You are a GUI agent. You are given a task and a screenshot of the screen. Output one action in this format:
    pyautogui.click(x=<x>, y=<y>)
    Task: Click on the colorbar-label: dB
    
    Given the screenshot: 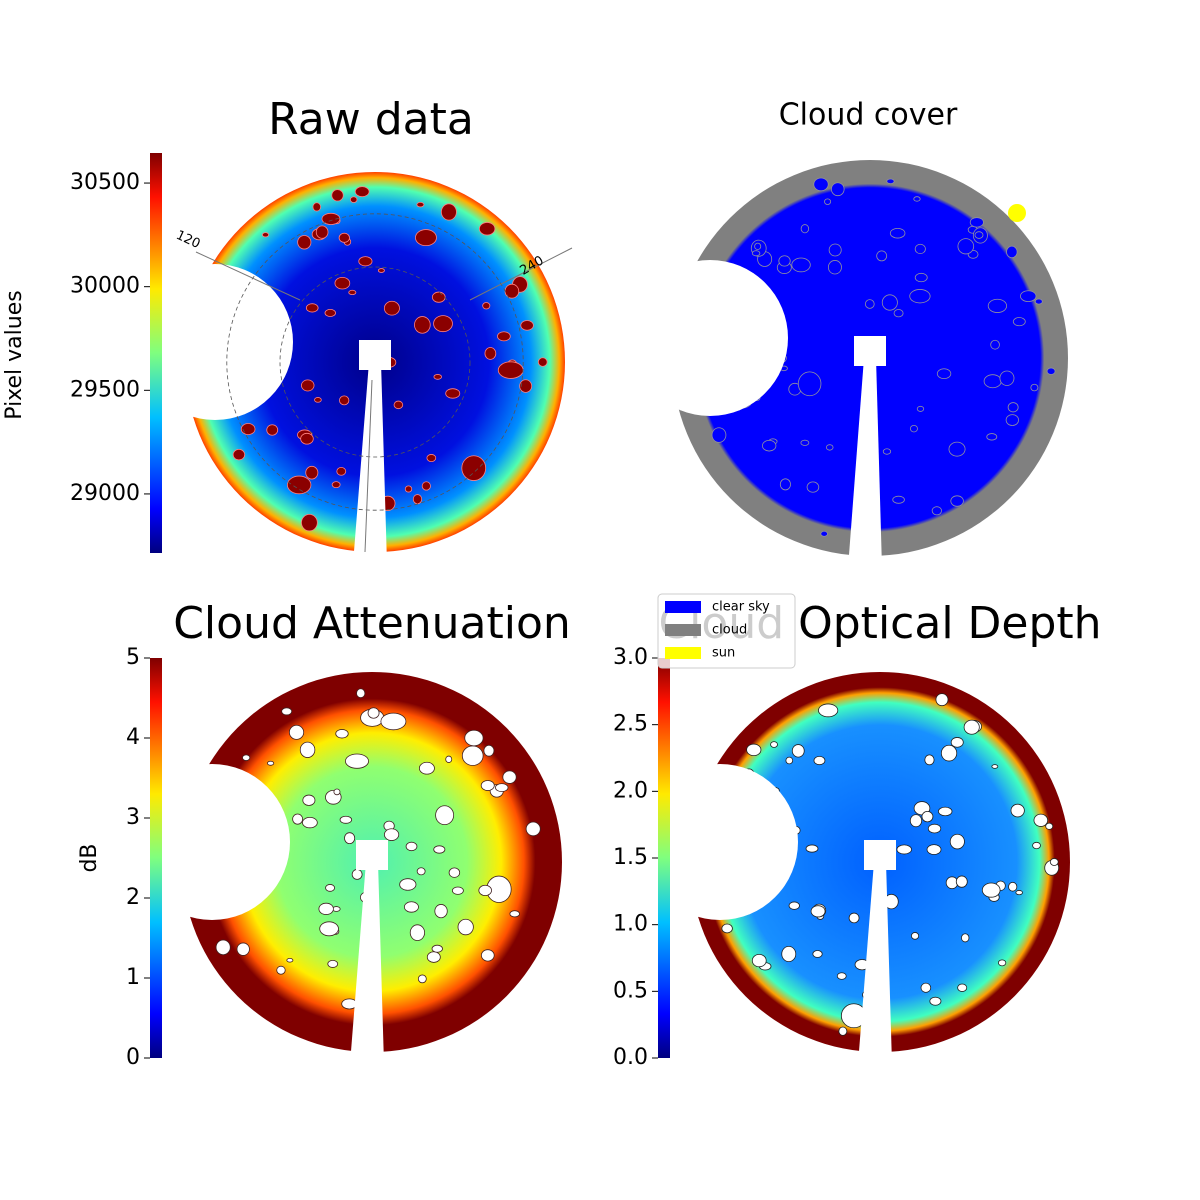 What is the action you would take?
    pyautogui.click(x=89, y=857)
    